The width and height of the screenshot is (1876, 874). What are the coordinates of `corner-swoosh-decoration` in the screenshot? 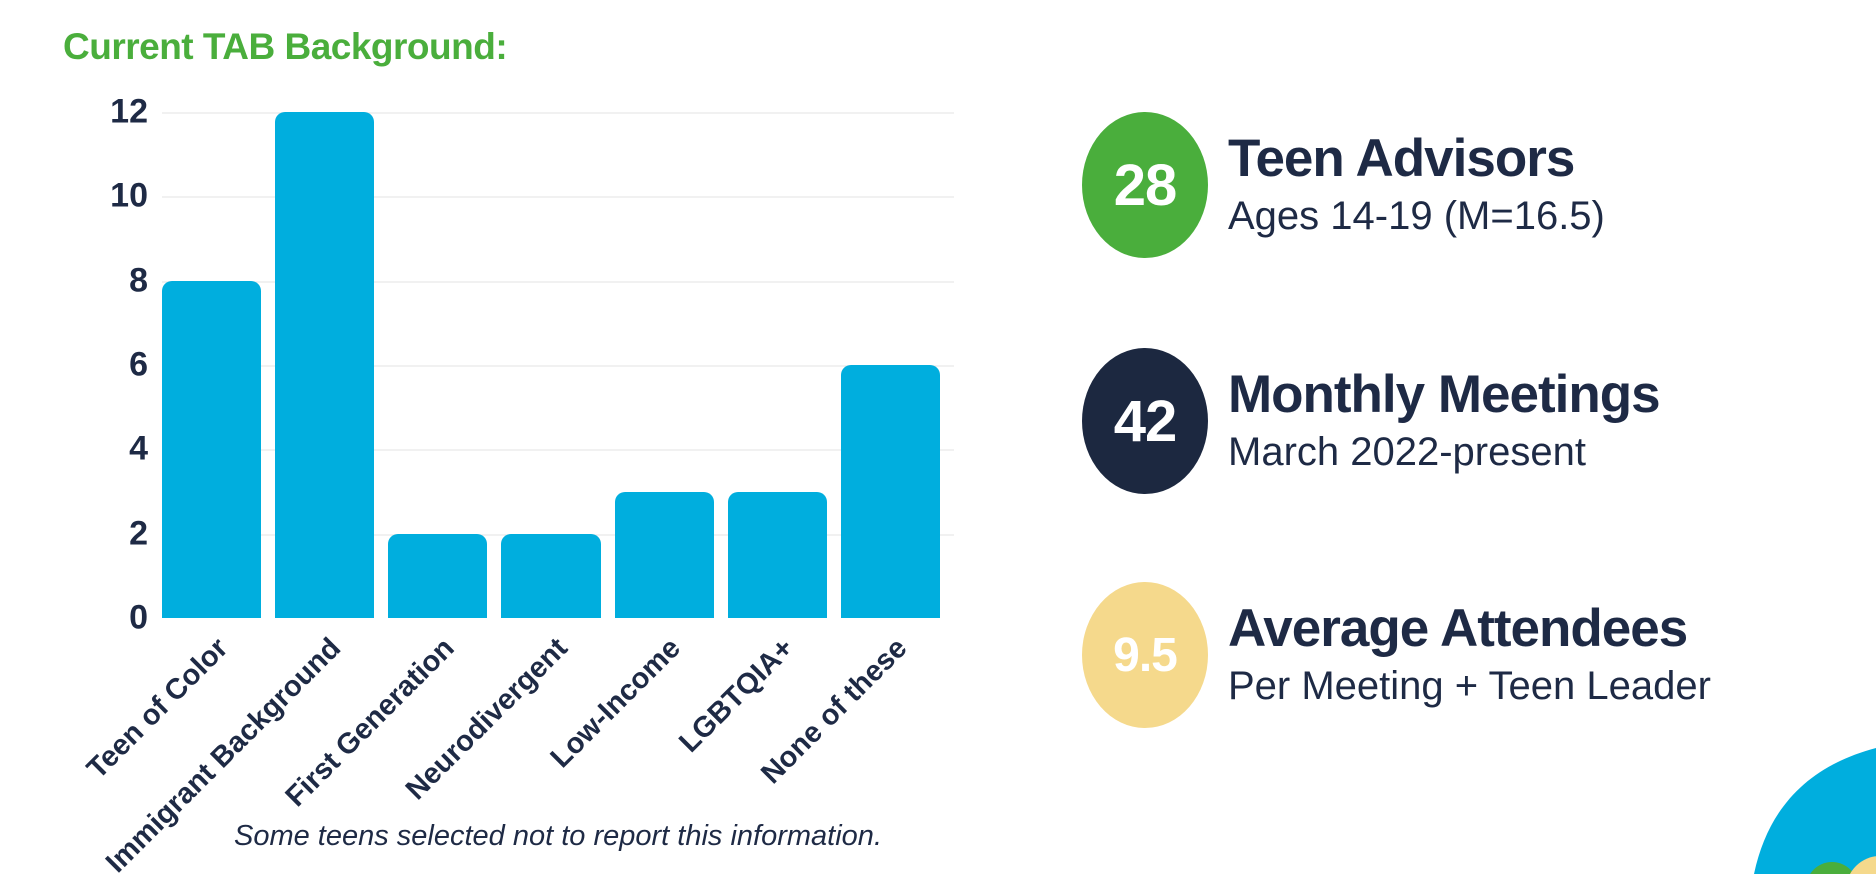 It's located at (1815, 811).